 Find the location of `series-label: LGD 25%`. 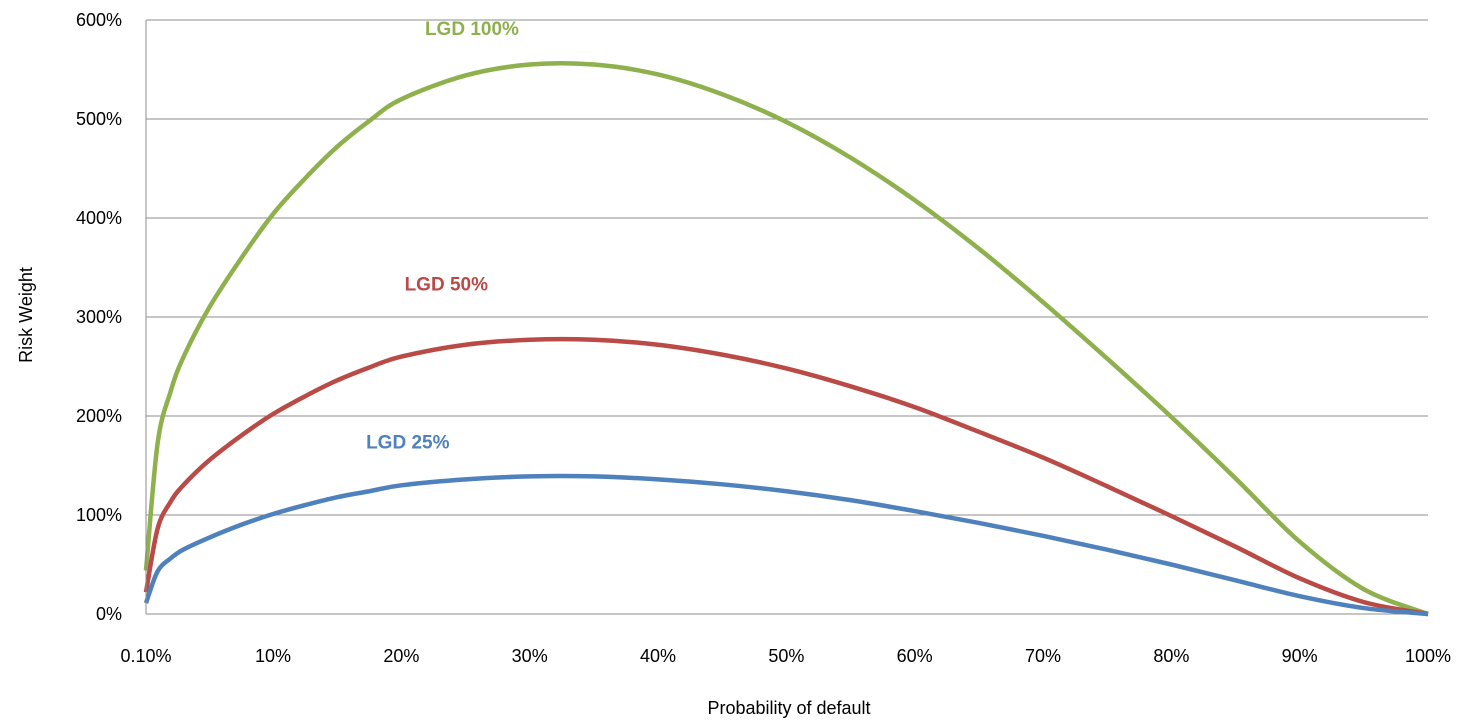

series-label: LGD 25% is located at coordinates (408, 443).